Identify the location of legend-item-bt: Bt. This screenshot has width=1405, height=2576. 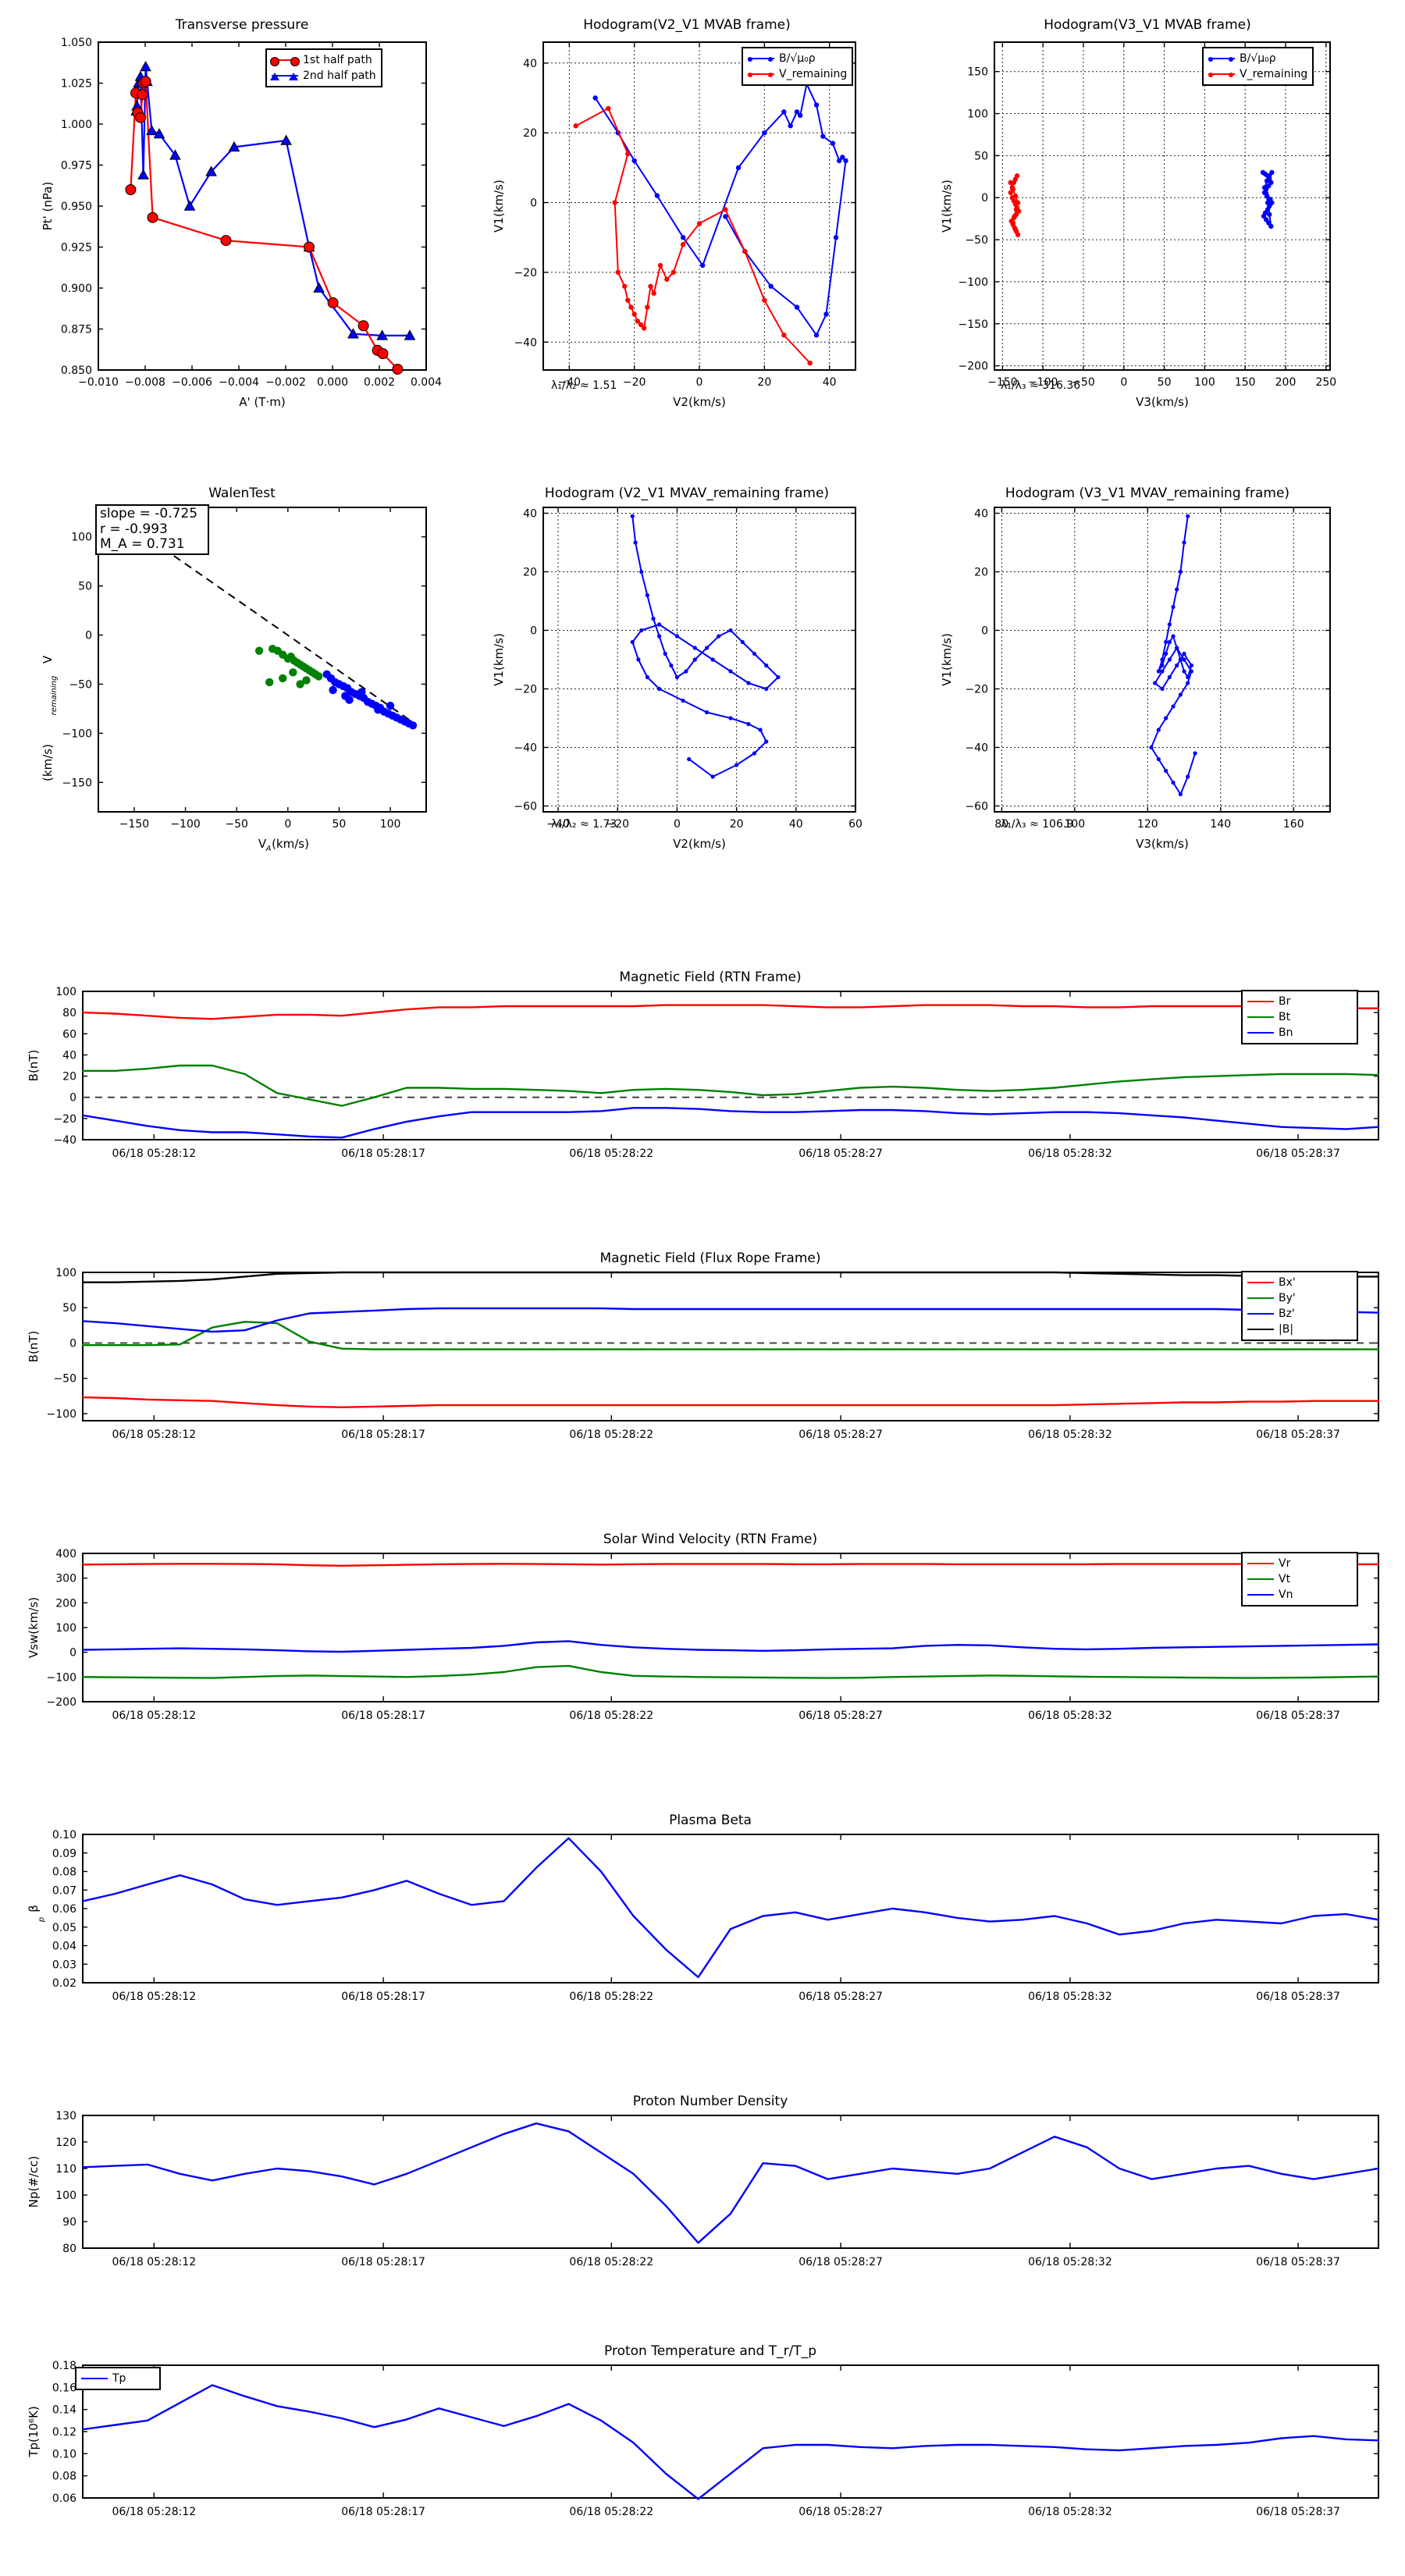
(1299, 1017).